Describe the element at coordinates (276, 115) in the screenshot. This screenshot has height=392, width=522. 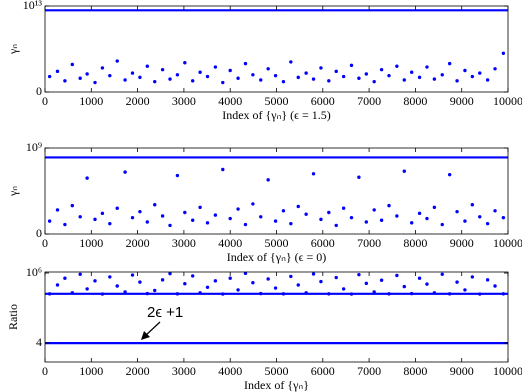
I see `x-axis-label: Index of {γₙ} (ϵ = 1.5)` at that location.